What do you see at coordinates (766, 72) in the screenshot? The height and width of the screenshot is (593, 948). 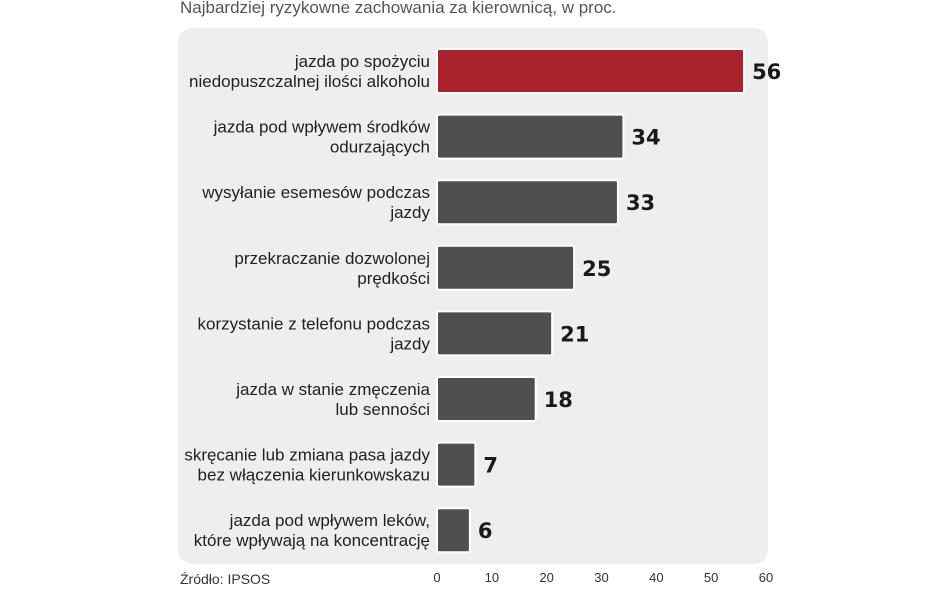 I see `value-label: 56` at bounding box center [766, 72].